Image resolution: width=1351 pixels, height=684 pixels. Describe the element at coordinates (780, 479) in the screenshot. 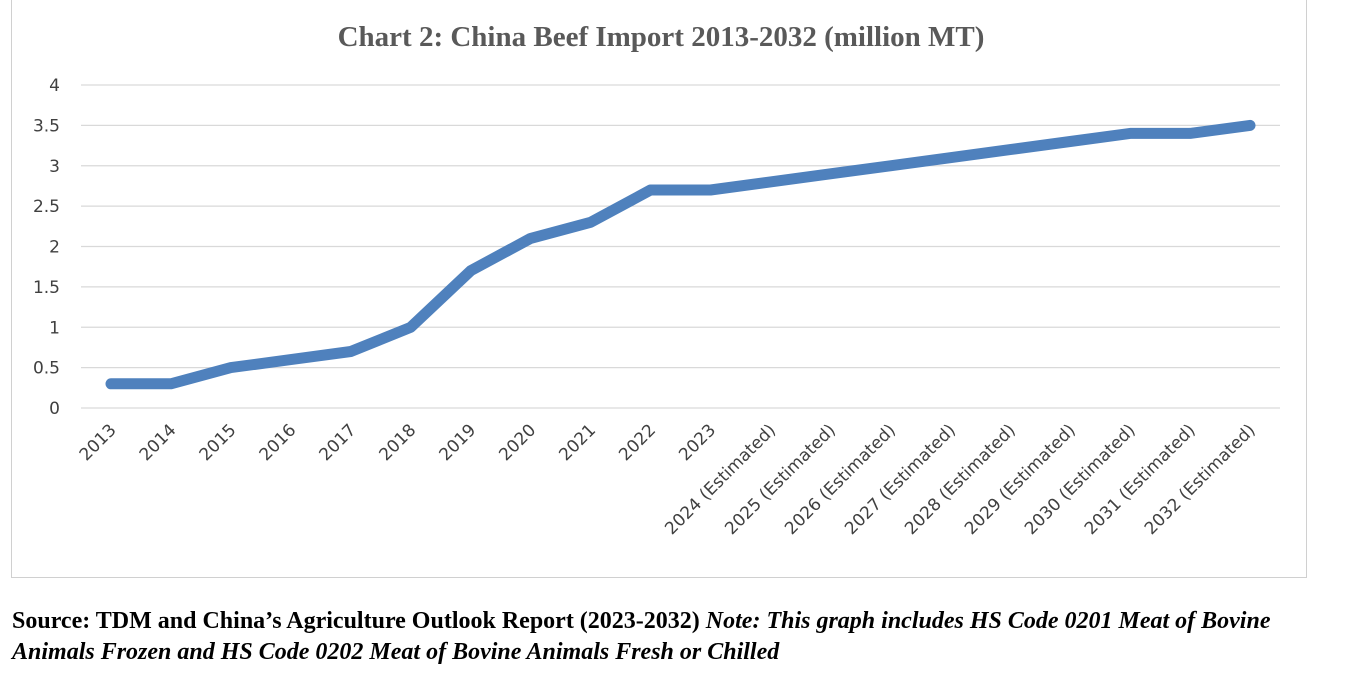

I see `x-tick-label: 2025 (Estimated)` at that location.